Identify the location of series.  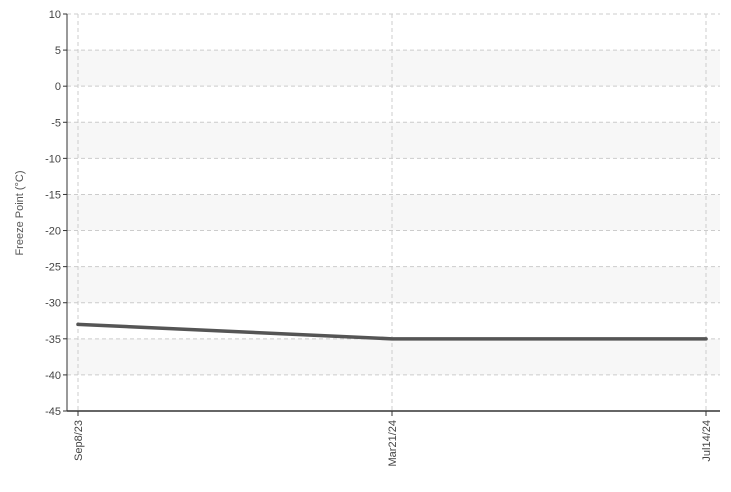
(392, 331).